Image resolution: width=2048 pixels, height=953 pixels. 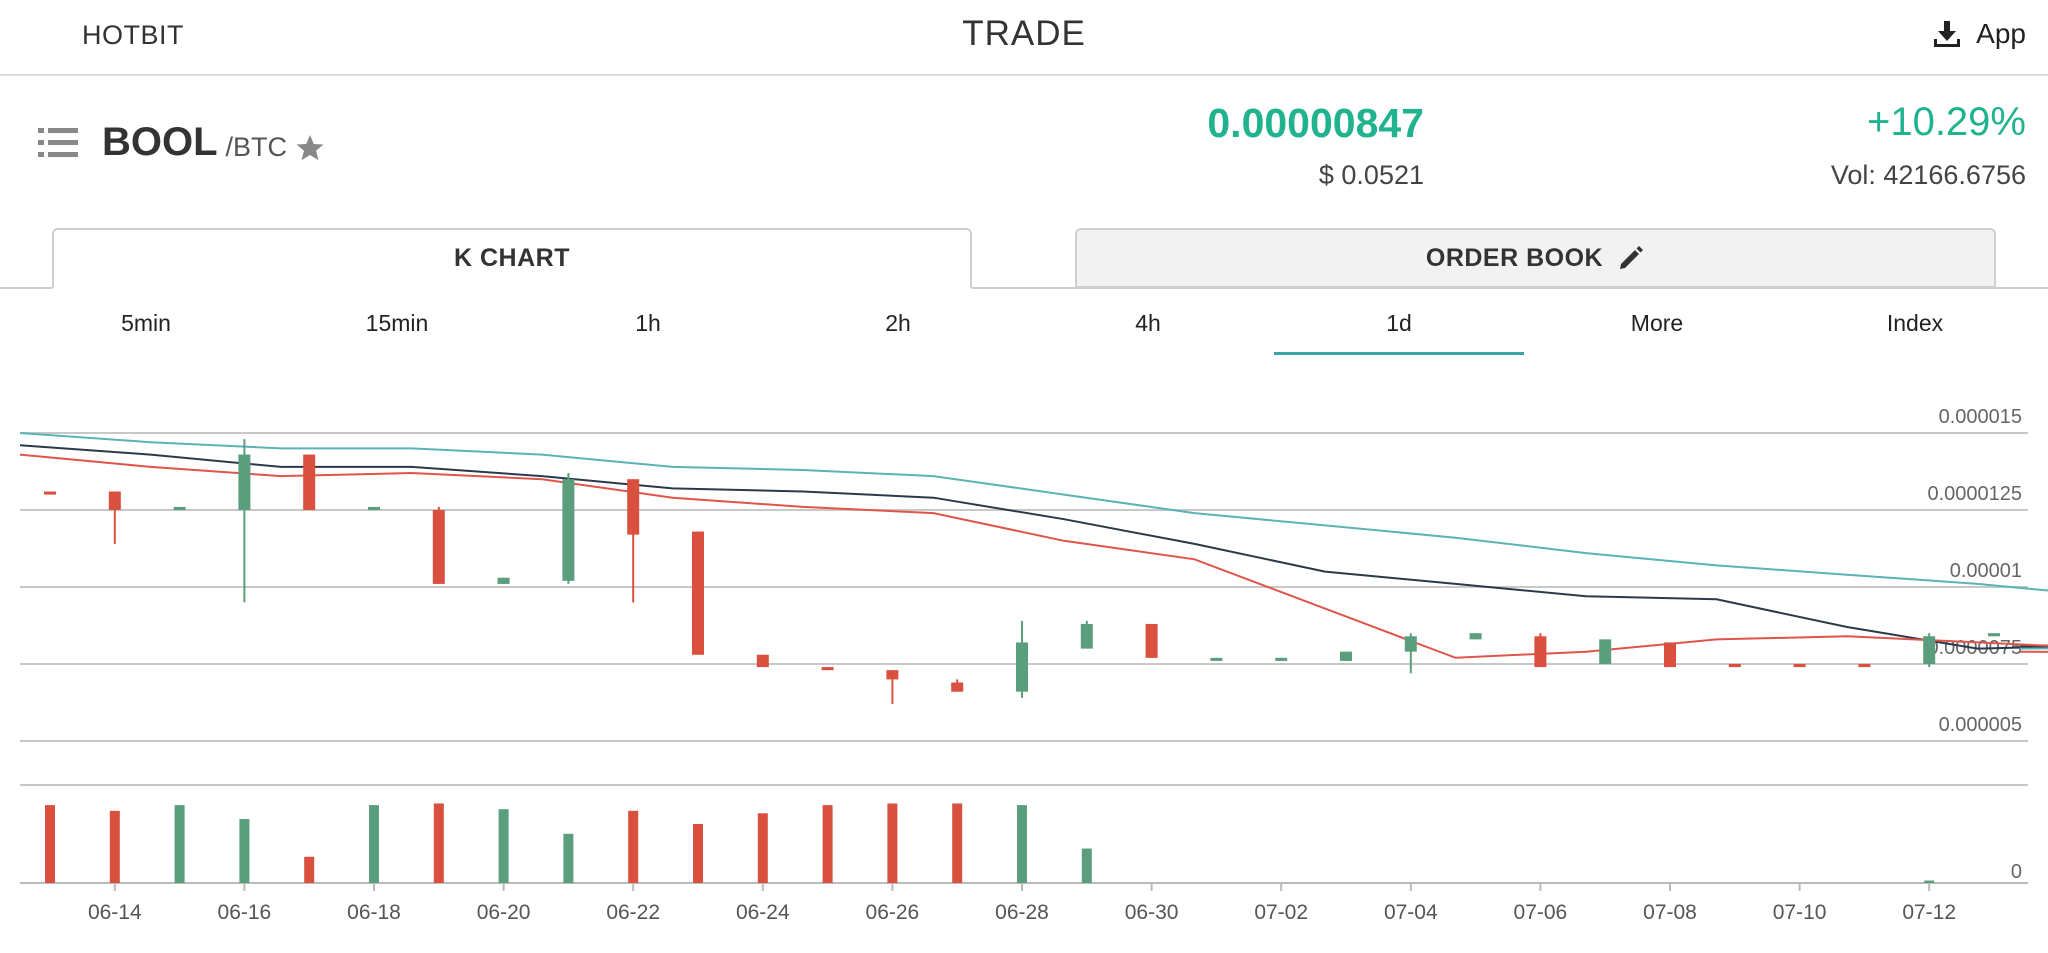 I want to click on pencil-icon, so click(x=1632, y=257).